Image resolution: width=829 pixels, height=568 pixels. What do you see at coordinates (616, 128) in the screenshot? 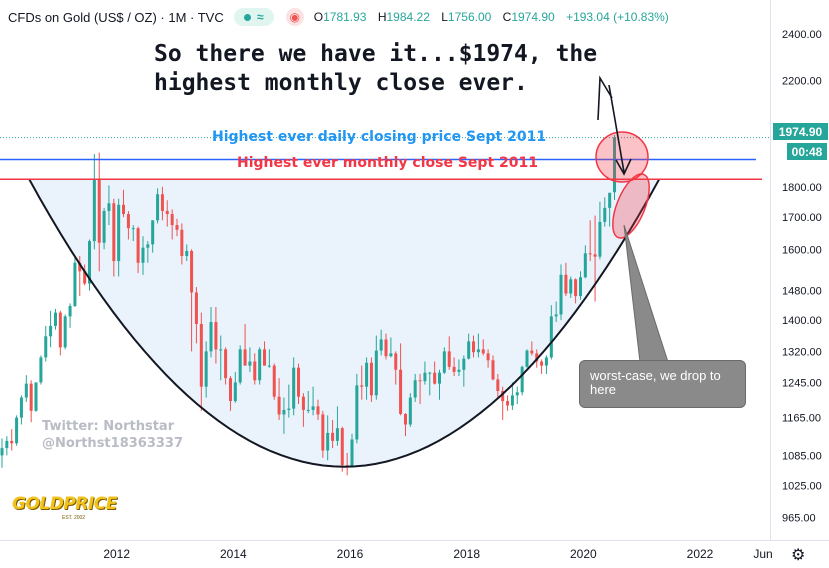
I see `pointer-arrow-icon` at bounding box center [616, 128].